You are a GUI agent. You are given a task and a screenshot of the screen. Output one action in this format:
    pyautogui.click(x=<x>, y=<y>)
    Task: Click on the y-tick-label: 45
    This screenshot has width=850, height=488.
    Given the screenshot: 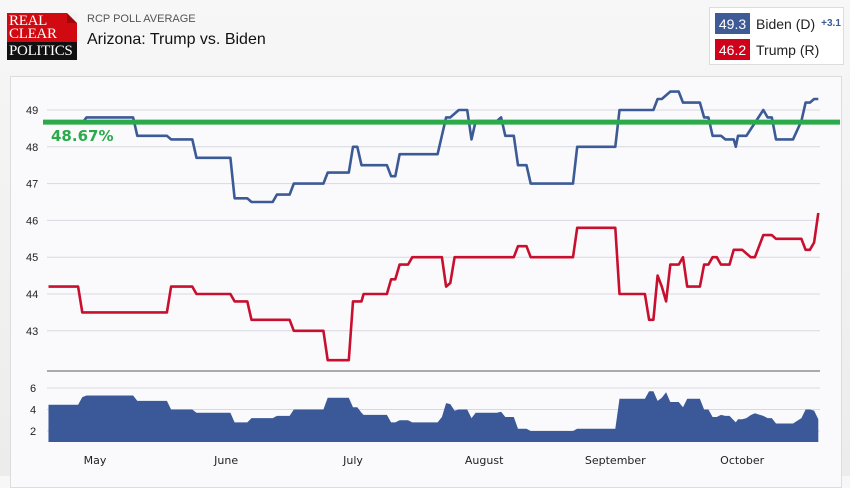 What is the action you would take?
    pyautogui.click(x=32, y=258)
    